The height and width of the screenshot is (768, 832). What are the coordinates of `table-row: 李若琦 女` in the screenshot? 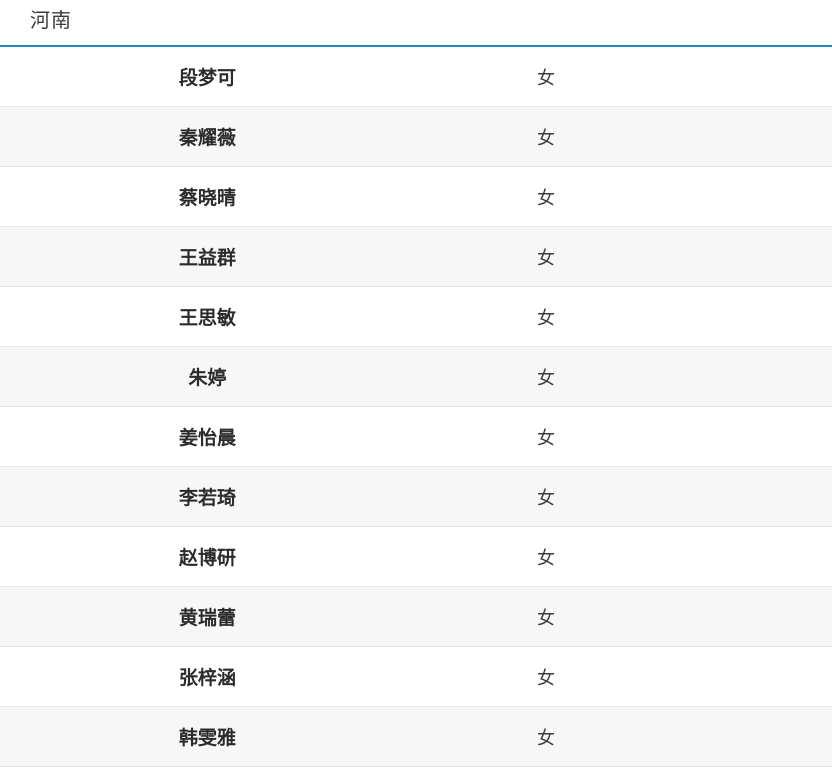 It's located at (416, 497).